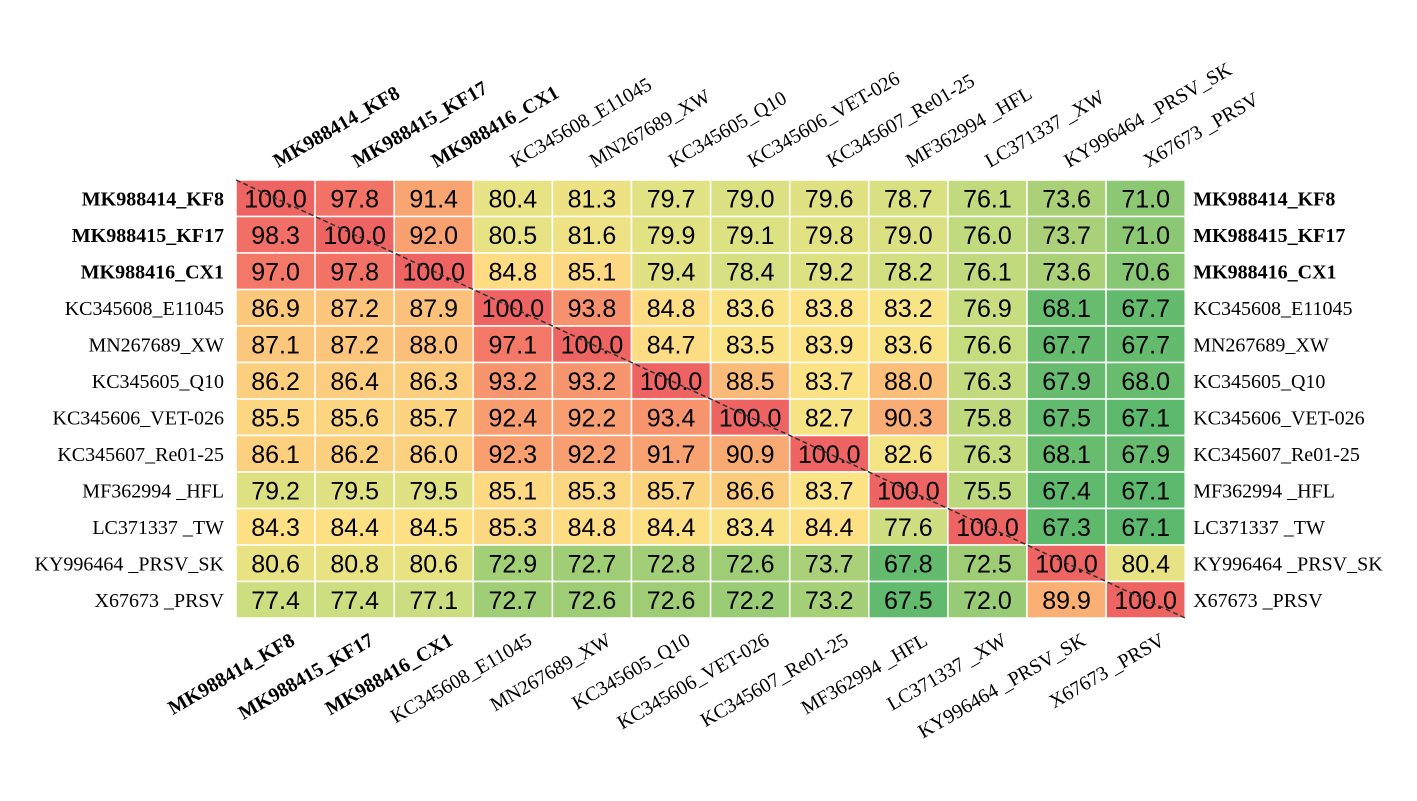  I want to click on cell-value-0-6: 79.0, so click(750, 199).